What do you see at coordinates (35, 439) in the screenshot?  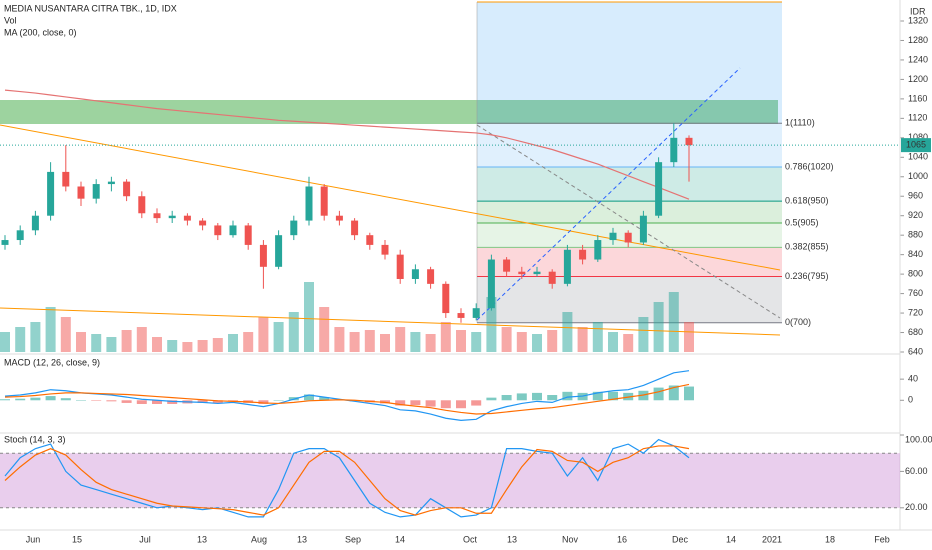 I see `stoch-label: Stoch (14, 3, 3)` at bounding box center [35, 439].